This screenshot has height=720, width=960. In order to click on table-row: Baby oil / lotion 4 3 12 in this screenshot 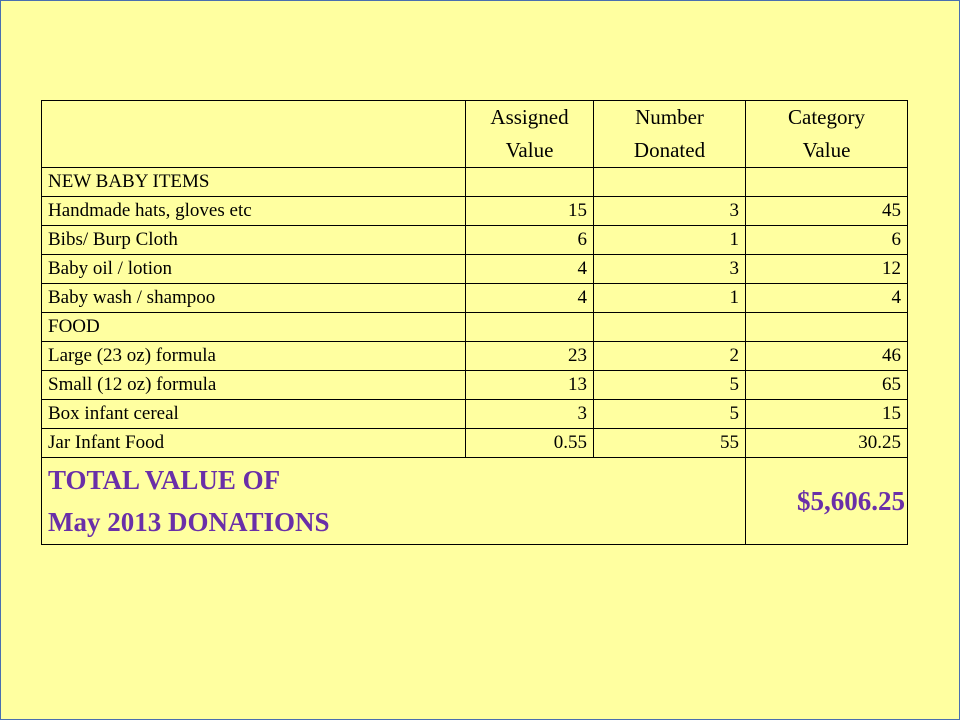, I will do `click(474, 269)`.